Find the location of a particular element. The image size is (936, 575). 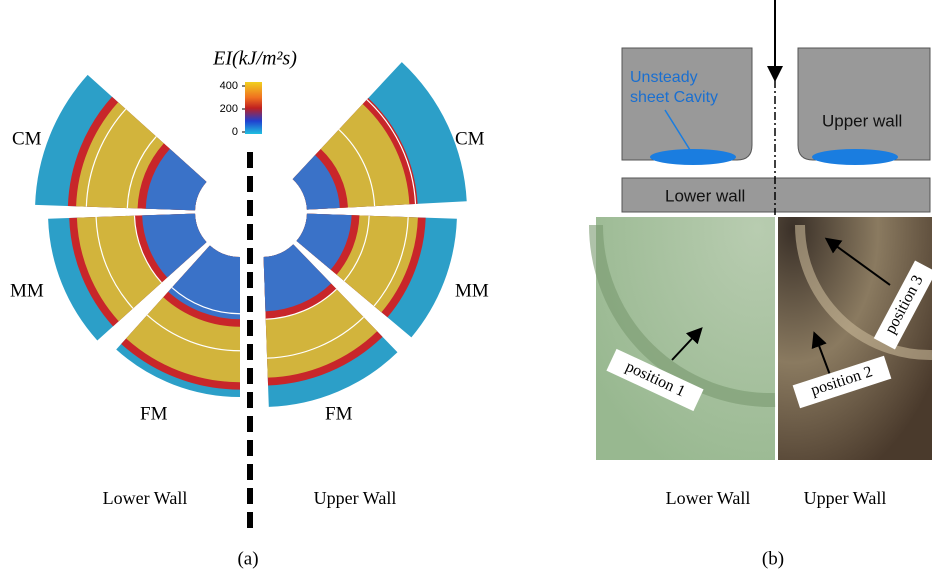

colorbar-tick-label: 400 is located at coordinates (229, 86).